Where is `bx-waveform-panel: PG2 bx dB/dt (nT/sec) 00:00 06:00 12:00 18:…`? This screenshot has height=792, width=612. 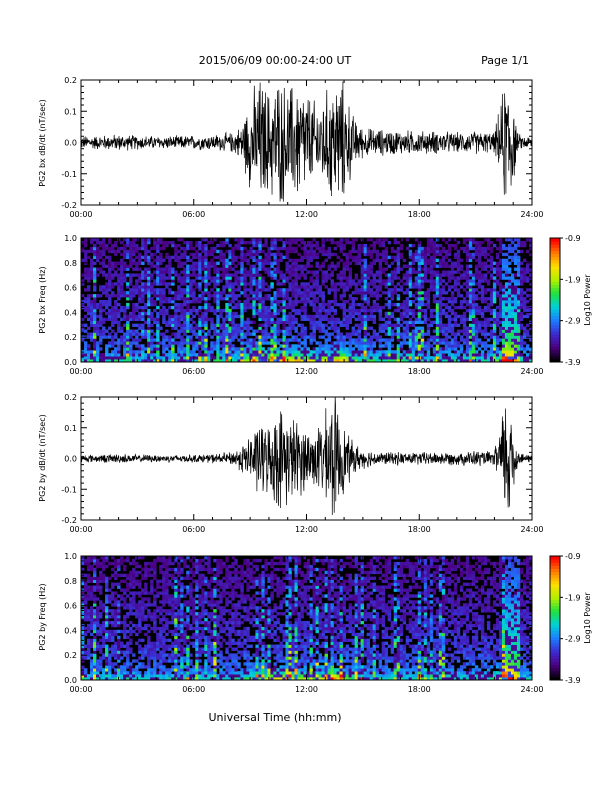 bx-waveform-panel: PG2 bx dB/dt (nT/sec) 00:00 06:00 12:00 18:… is located at coordinates (291, 147).